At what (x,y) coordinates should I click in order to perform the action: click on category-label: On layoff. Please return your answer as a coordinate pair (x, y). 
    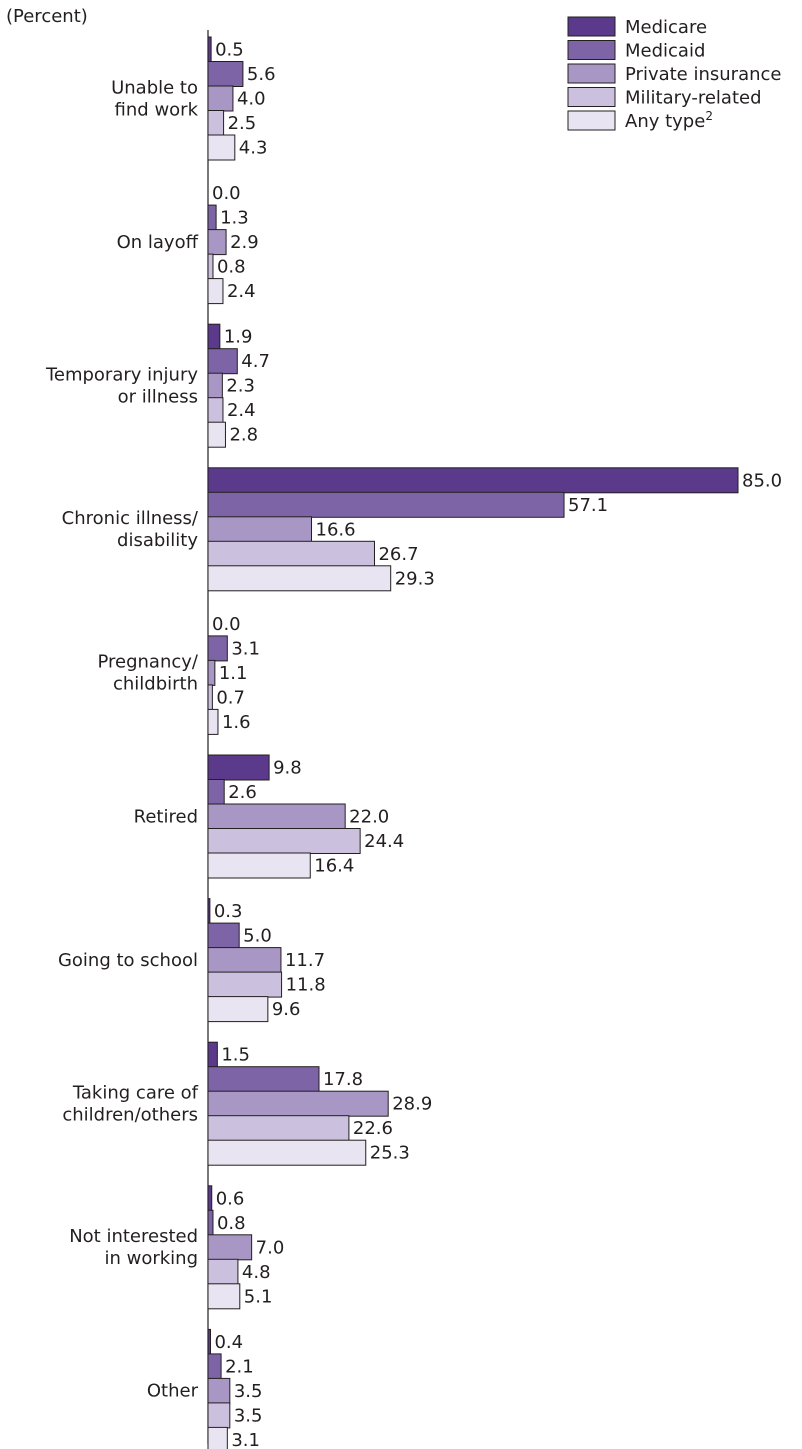
    Looking at the image, I should click on (158, 242).